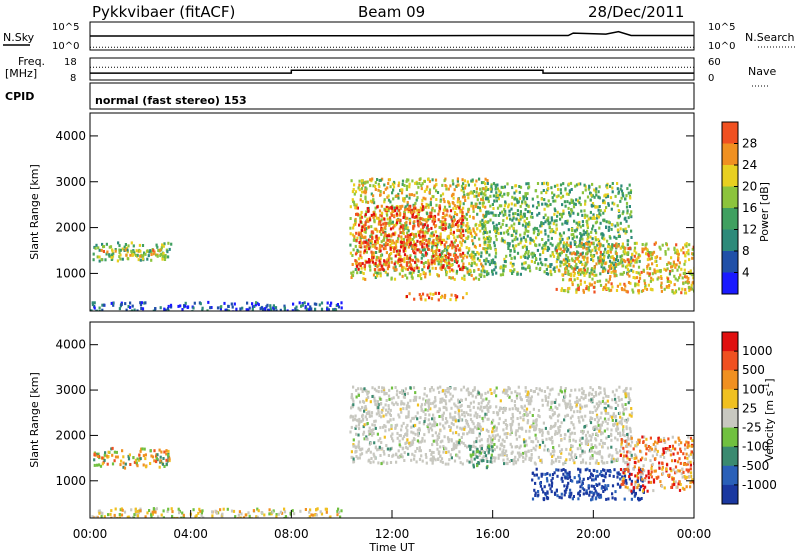 This screenshot has height=554, width=800. I want to click on nave-tick-bottom: 0, so click(711, 78).